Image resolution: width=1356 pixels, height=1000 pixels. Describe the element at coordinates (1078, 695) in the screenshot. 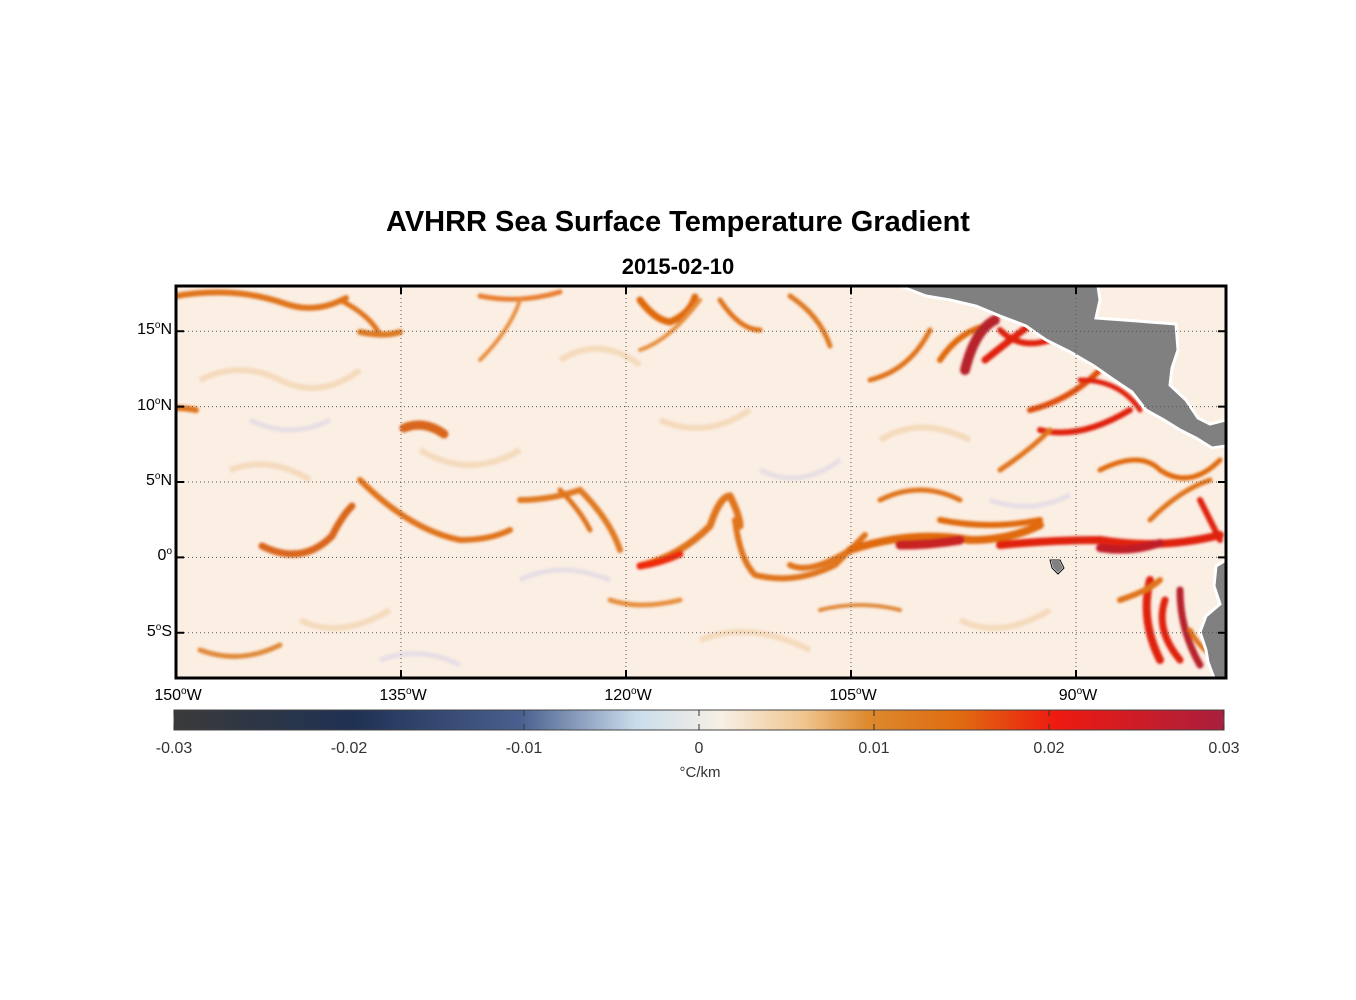

I see `longitude-label: 90oW` at that location.